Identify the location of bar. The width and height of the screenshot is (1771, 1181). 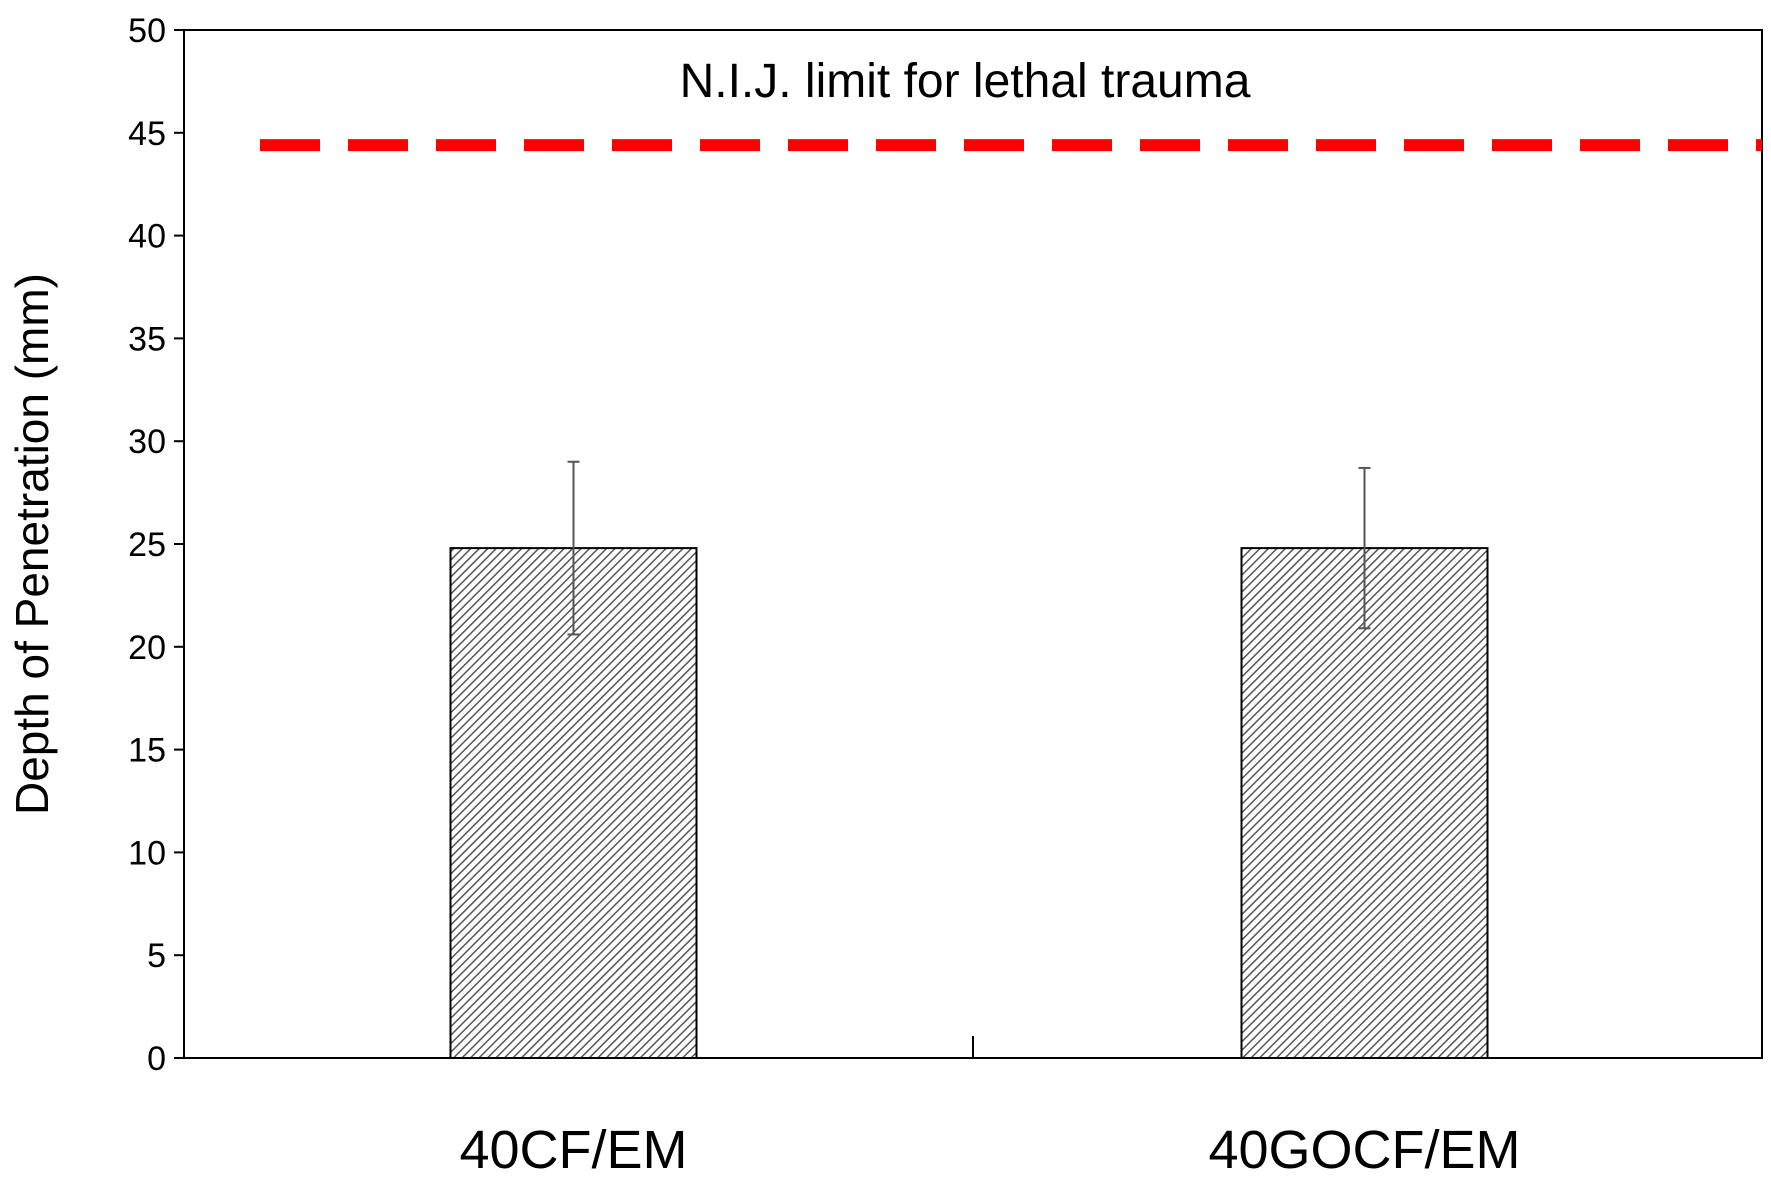
(1364, 803).